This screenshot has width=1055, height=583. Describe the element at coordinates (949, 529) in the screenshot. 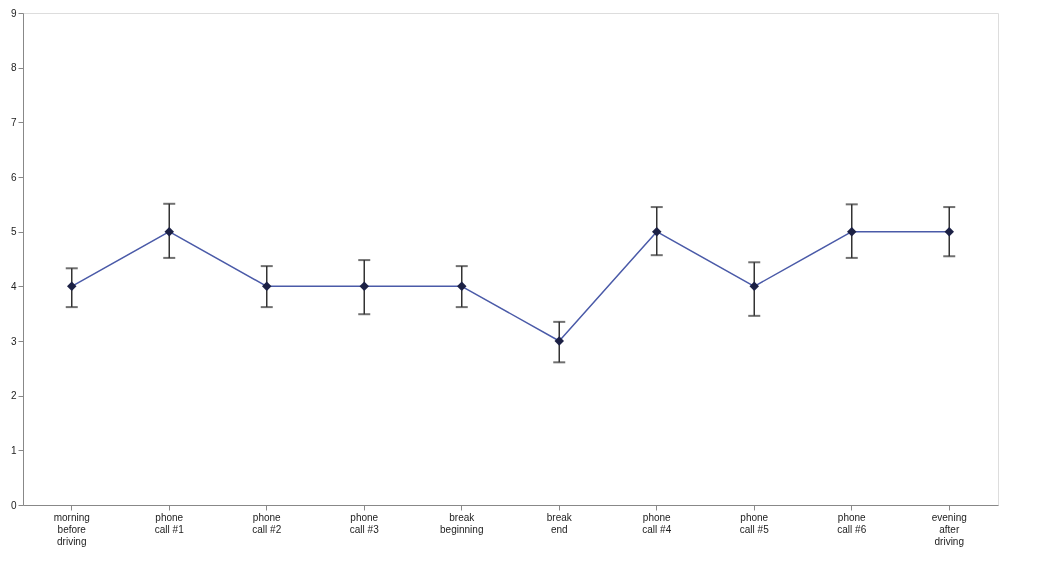

I see `x-tick-label: evening after driving` at that location.